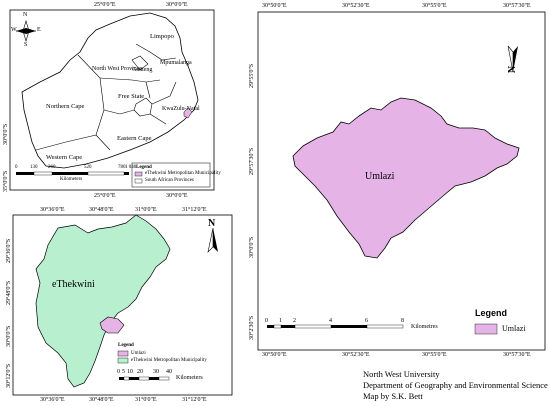 Image resolution: width=550 pixels, height=406 pixels. Describe the element at coordinates (183, 173) in the screenshot. I see `sa-legend-item-municipality: eThekwini Metropolitan Municipality` at that location.